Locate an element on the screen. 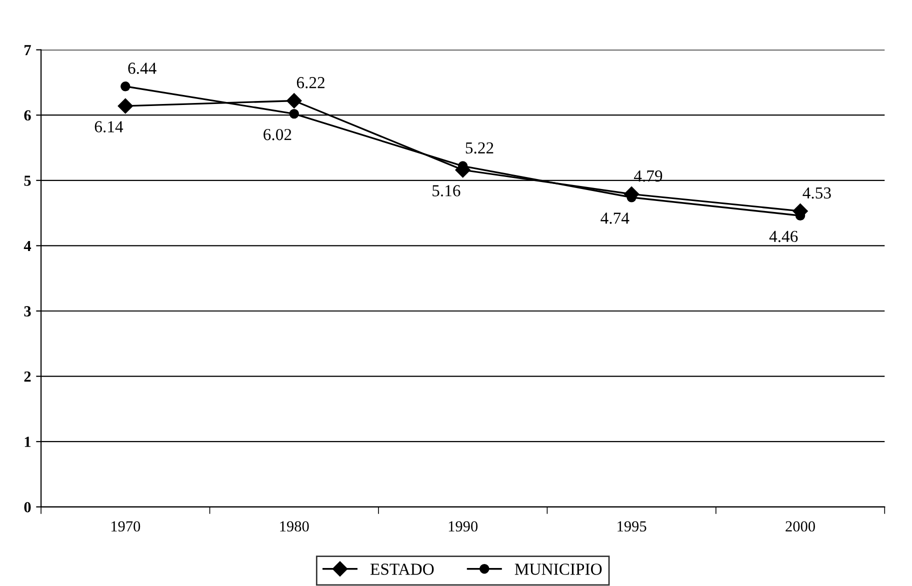 This screenshot has width=912, height=586. y-tick-label: 2 is located at coordinates (27, 376).